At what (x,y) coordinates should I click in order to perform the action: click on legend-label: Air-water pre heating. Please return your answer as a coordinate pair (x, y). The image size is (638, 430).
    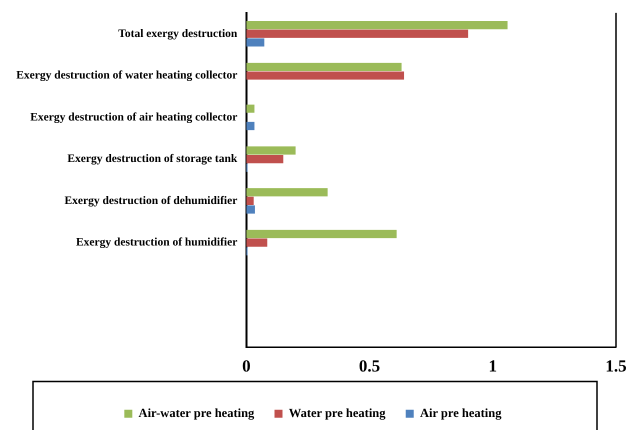
    Looking at the image, I should click on (197, 413).